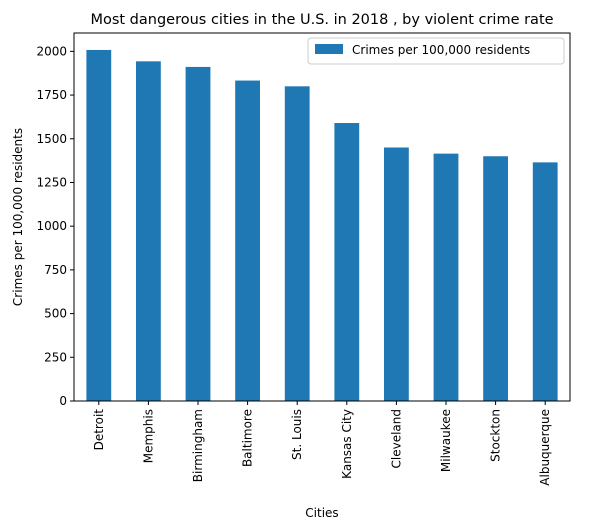 This screenshot has height=529, width=597. What do you see at coordinates (51, 226) in the screenshot?
I see `y-tick-label: 1000` at bounding box center [51, 226].